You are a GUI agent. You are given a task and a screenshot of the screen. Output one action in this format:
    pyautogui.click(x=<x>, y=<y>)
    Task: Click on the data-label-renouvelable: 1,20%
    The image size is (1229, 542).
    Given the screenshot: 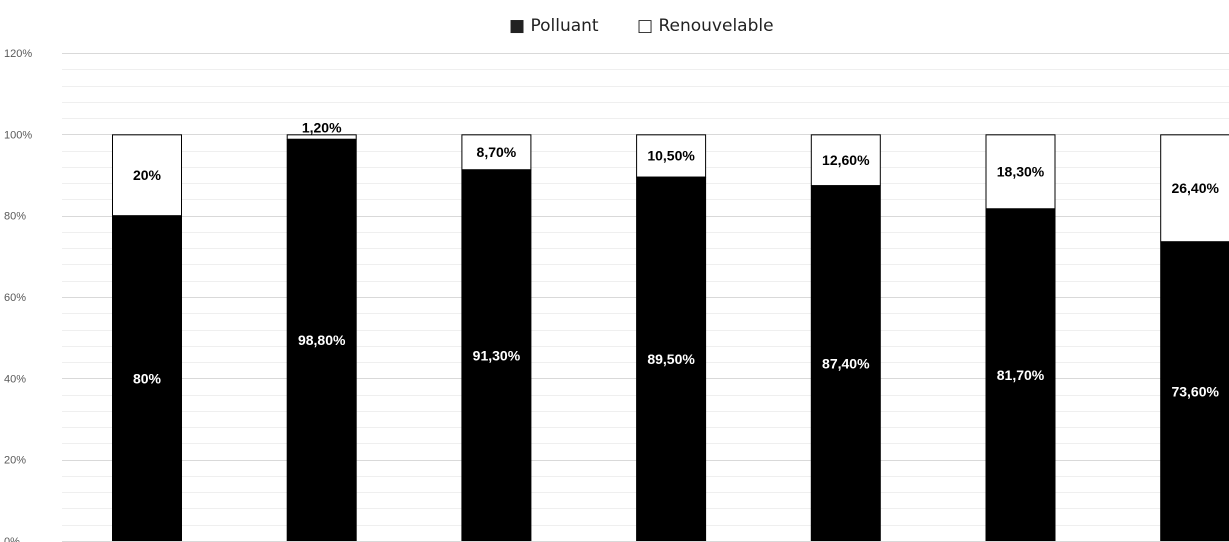 What is the action you would take?
    pyautogui.click(x=322, y=127)
    